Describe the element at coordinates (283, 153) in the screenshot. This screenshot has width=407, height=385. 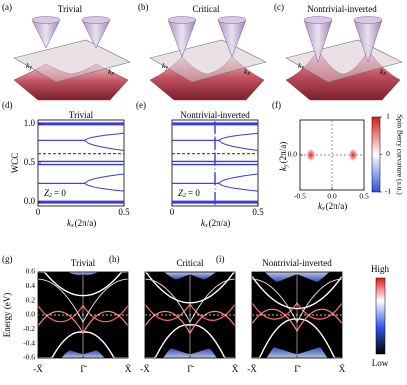
I see `y-axis-label-unit: (2π/a)` at that location.